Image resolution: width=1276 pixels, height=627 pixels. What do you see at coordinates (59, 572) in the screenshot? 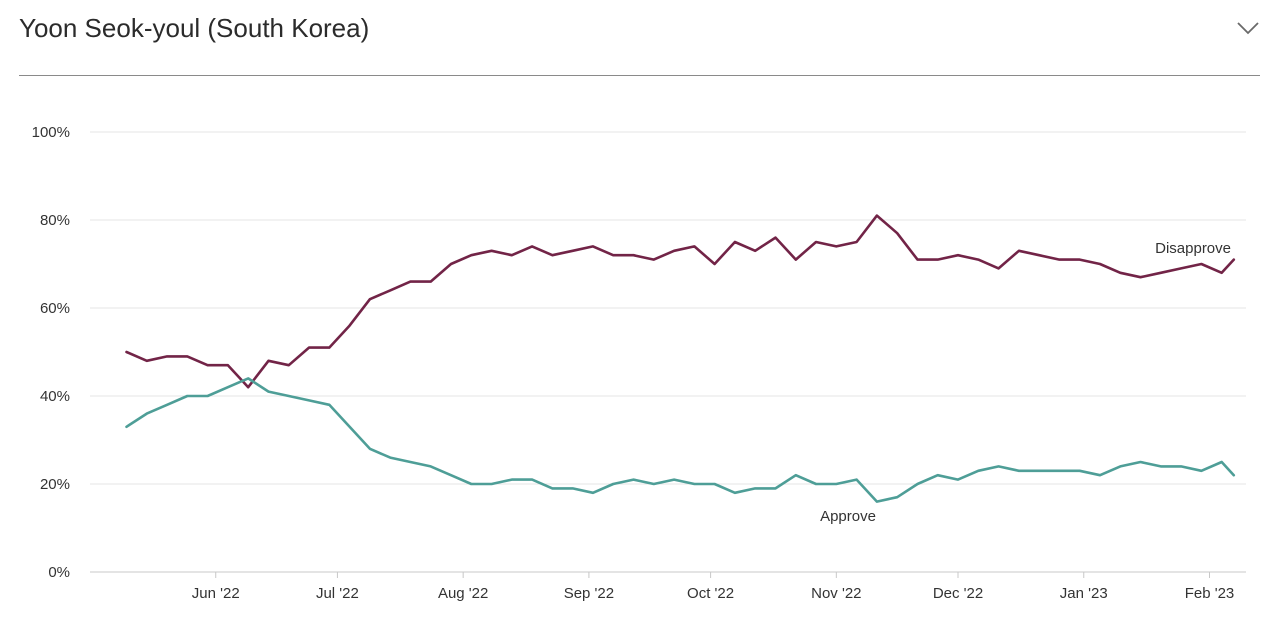
I see `y-tick-label: 0%` at bounding box center [59, 572].